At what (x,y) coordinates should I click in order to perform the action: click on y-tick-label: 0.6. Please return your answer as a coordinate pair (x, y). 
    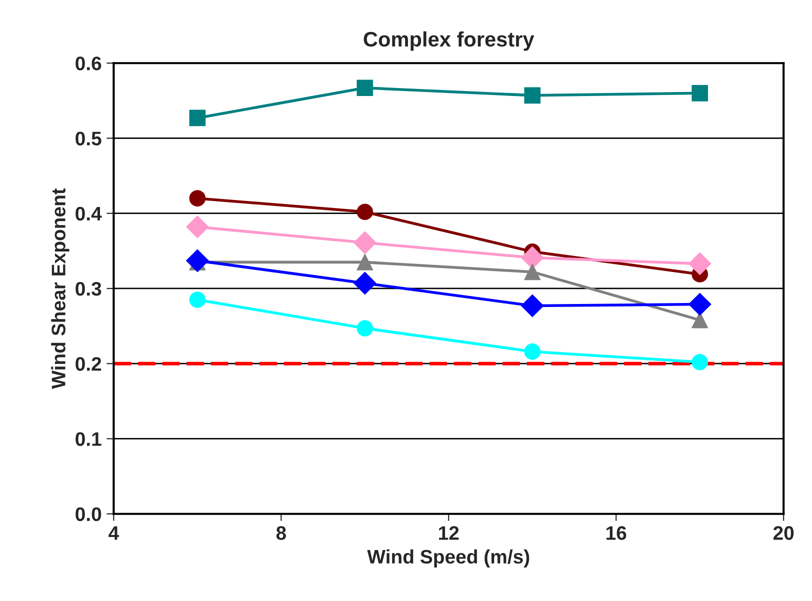
    Looking at the image, I should click on (89, 63).